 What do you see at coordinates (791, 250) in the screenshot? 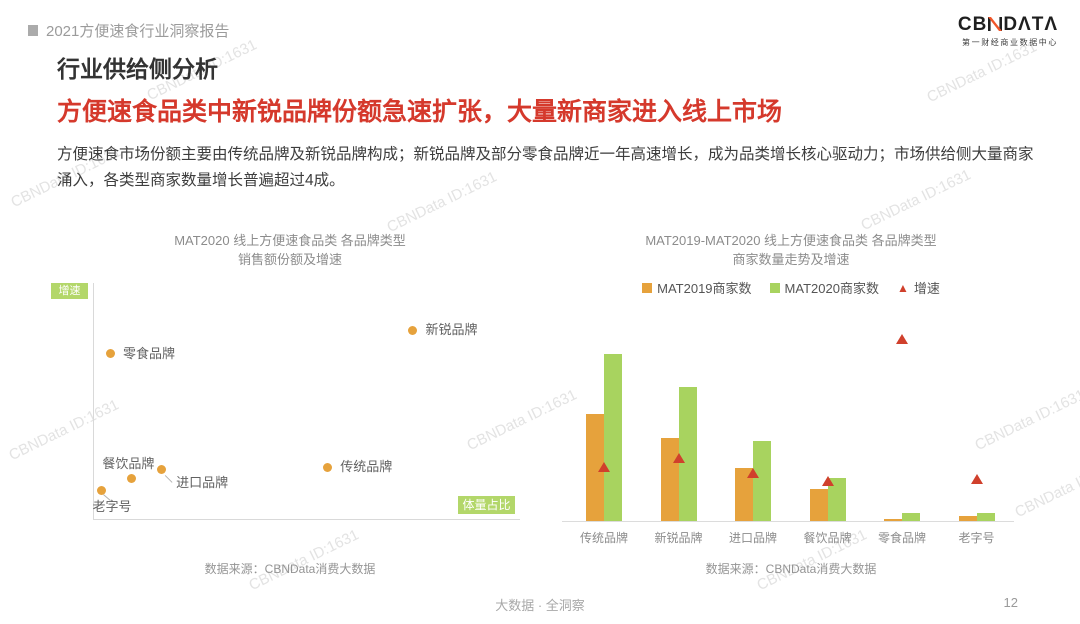
I see `right-chart-title: MAT2019-MAT2020 线上方便速食品类 各品牌类型 商家数量走势及增速` at bounding box center [791, 250].